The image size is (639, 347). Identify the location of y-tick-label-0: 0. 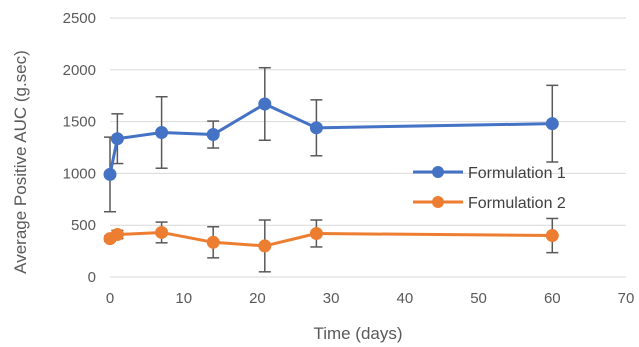
(92, 277).